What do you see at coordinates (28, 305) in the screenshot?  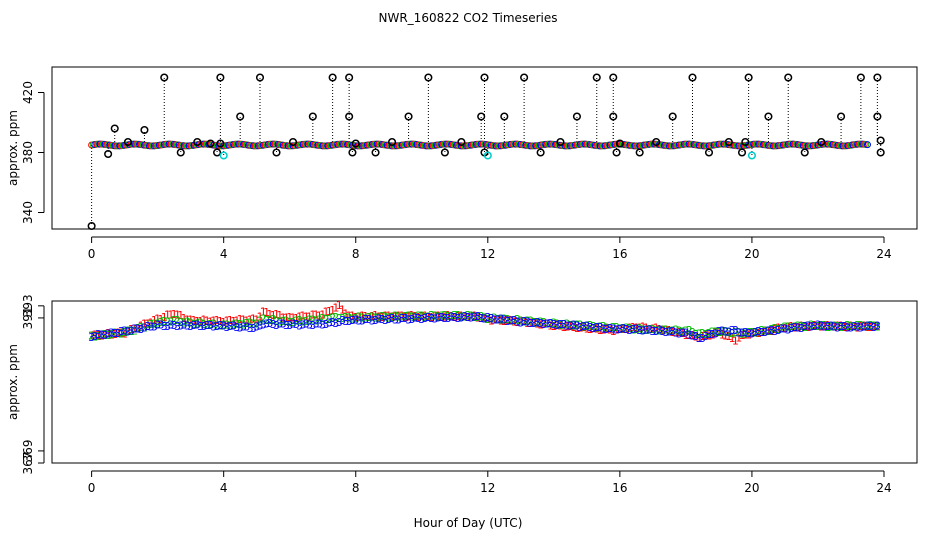 I see `bottom-y-tick-label: 393` at bounding box center [28, 305].